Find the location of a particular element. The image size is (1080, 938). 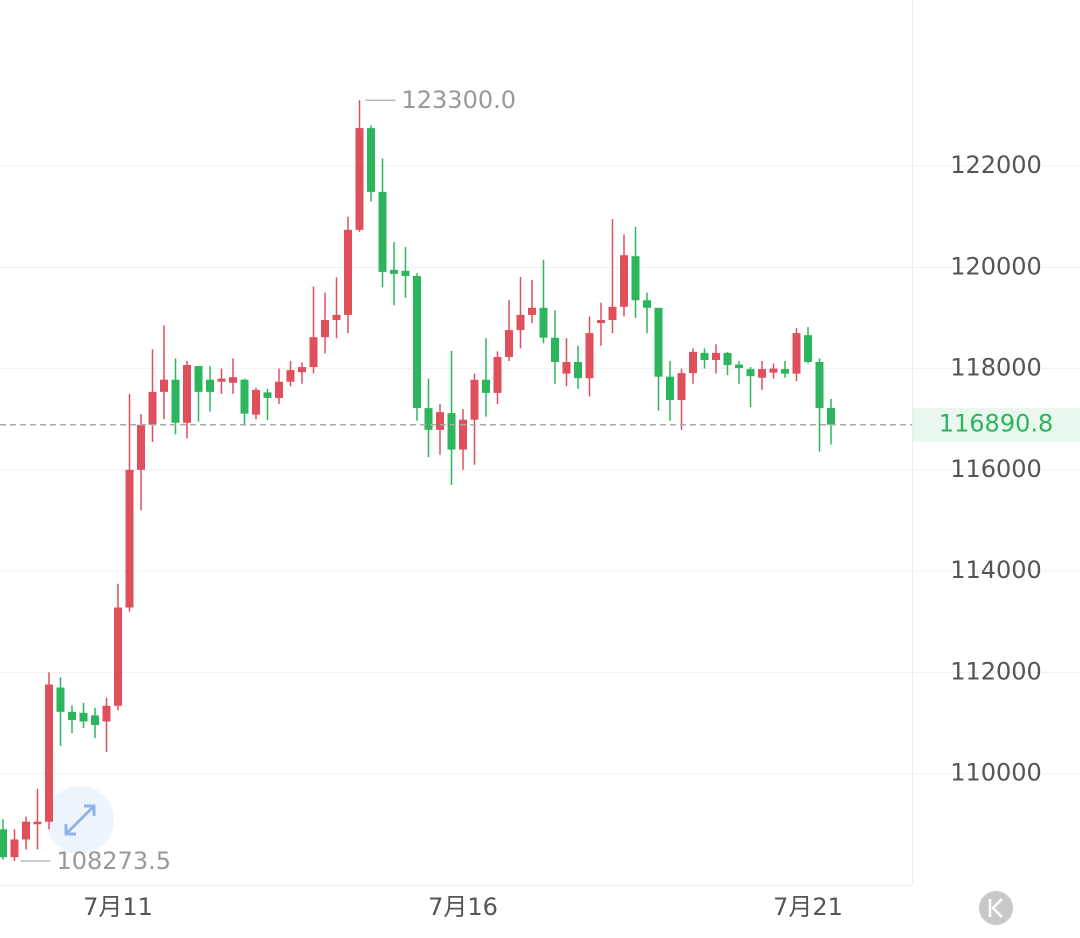

last-price-bg is located at coordinates (996, 424).